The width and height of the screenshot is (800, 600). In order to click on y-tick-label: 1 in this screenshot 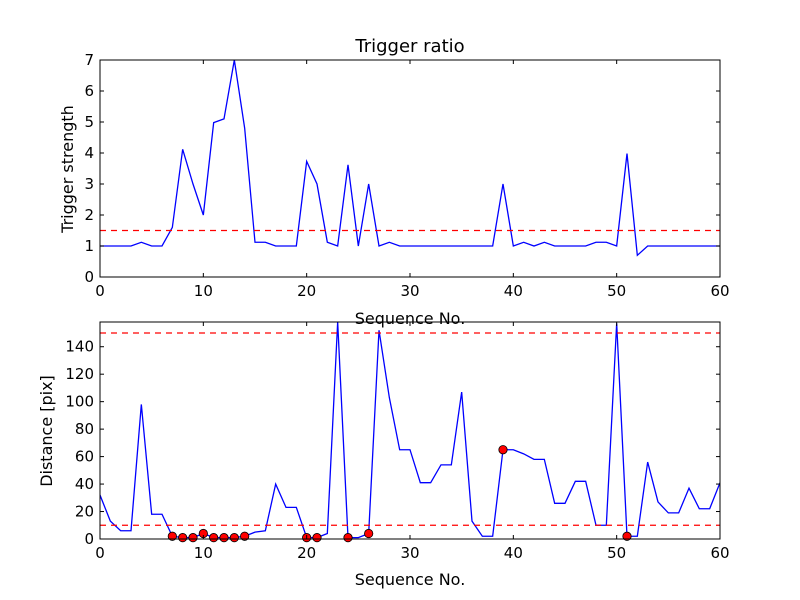, I will do `click(89, 246)`.